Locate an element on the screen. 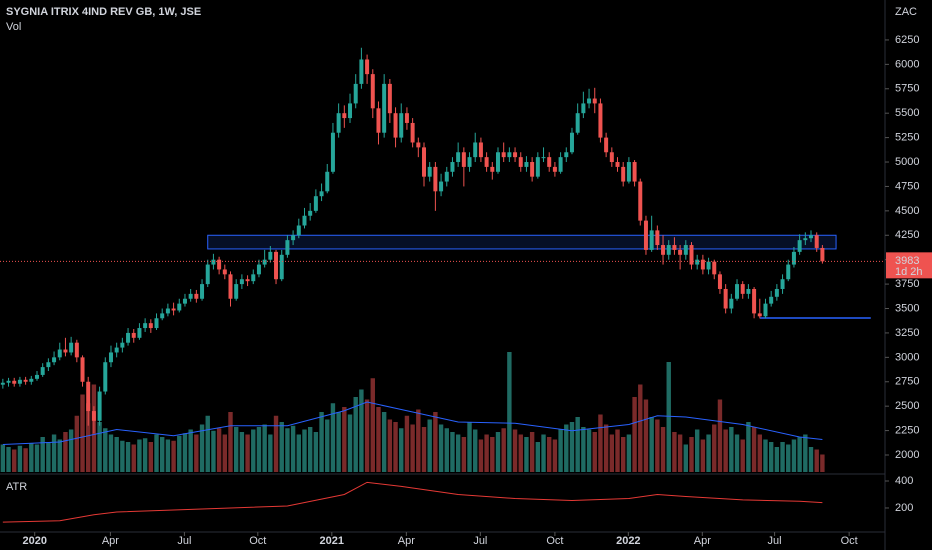 The image size is (932, 550). zone is located at coordinates (522, 242).